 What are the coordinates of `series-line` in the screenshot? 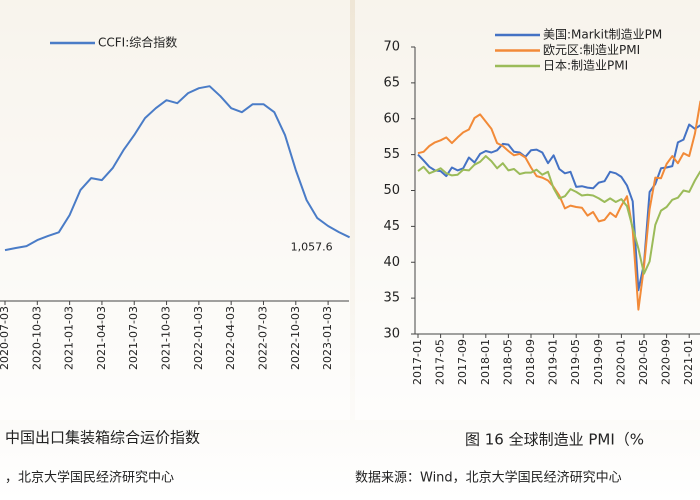 It's located at (558, 215).